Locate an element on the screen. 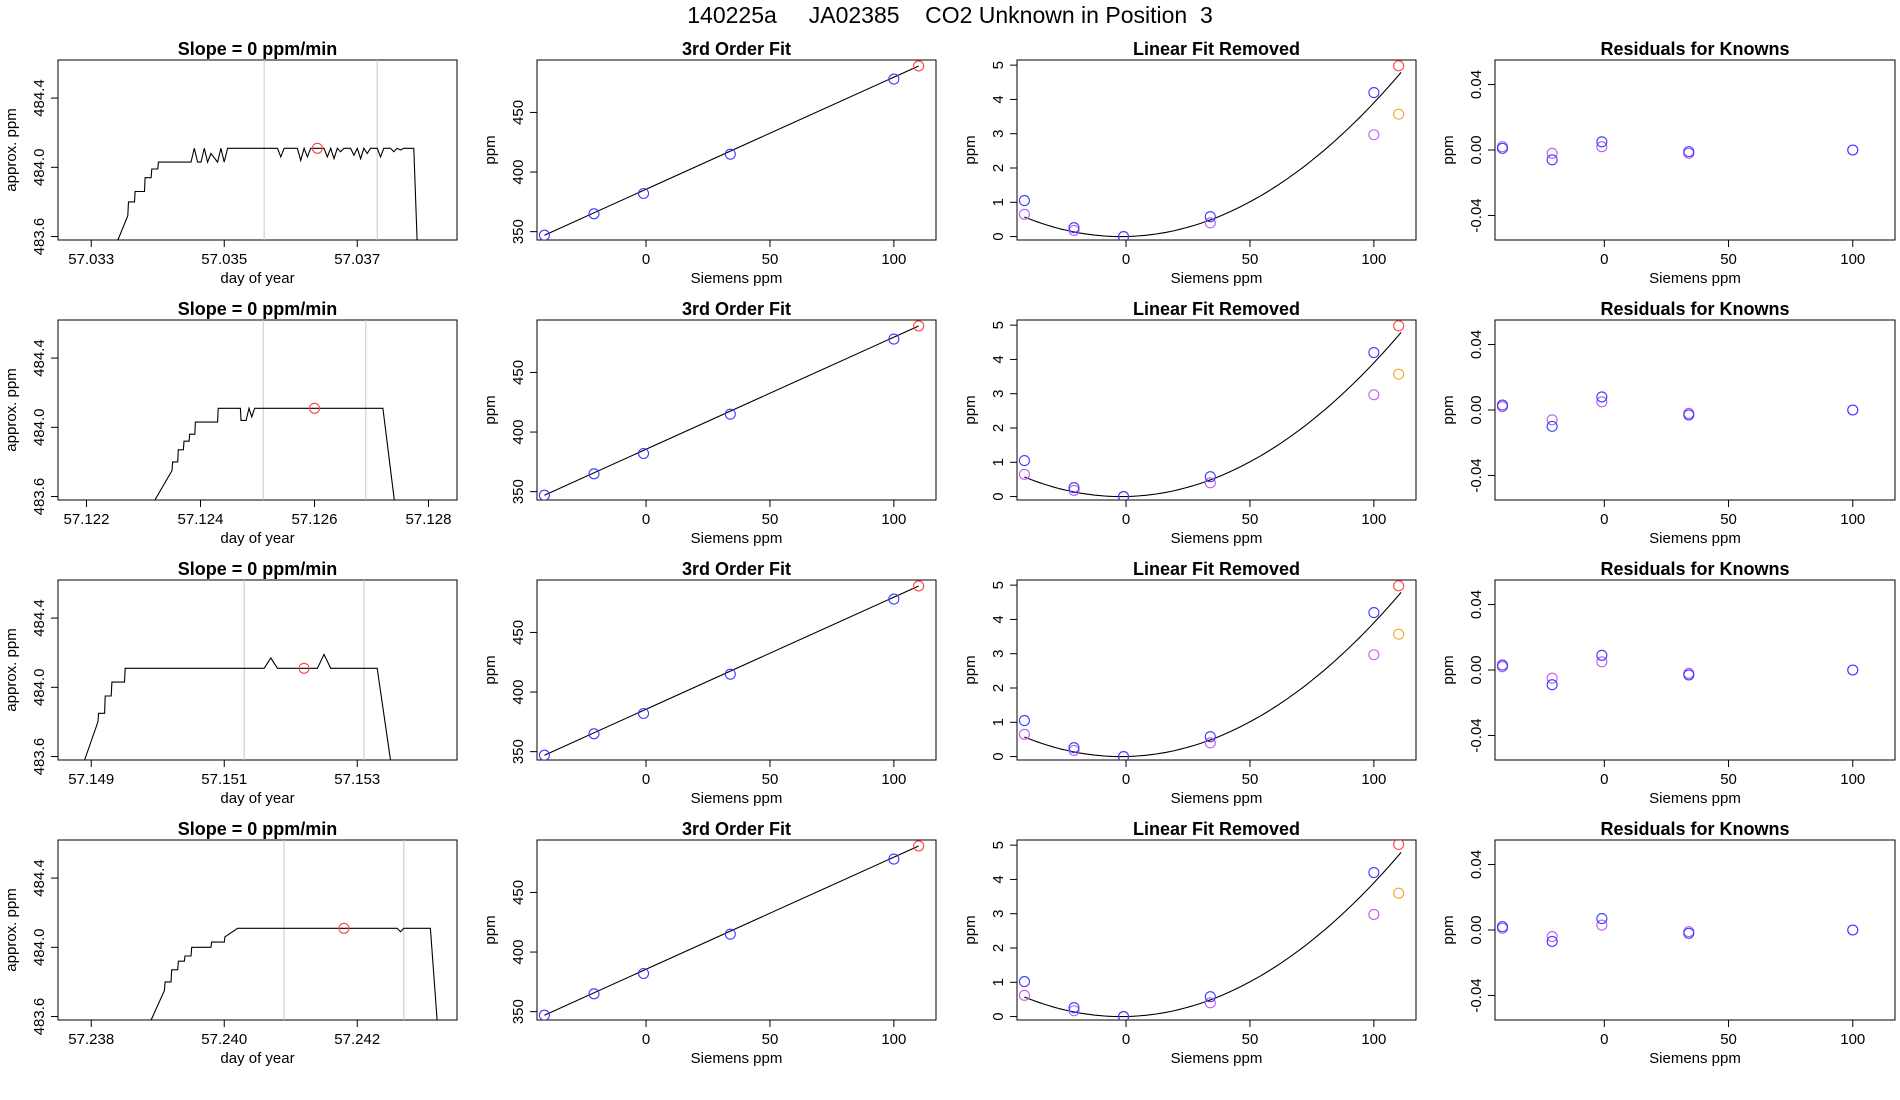 Image resolution: width=1900 pixels, height=1100 pixels. panel-title: Residuals for Knowns is located at coordinates (1694, 49).